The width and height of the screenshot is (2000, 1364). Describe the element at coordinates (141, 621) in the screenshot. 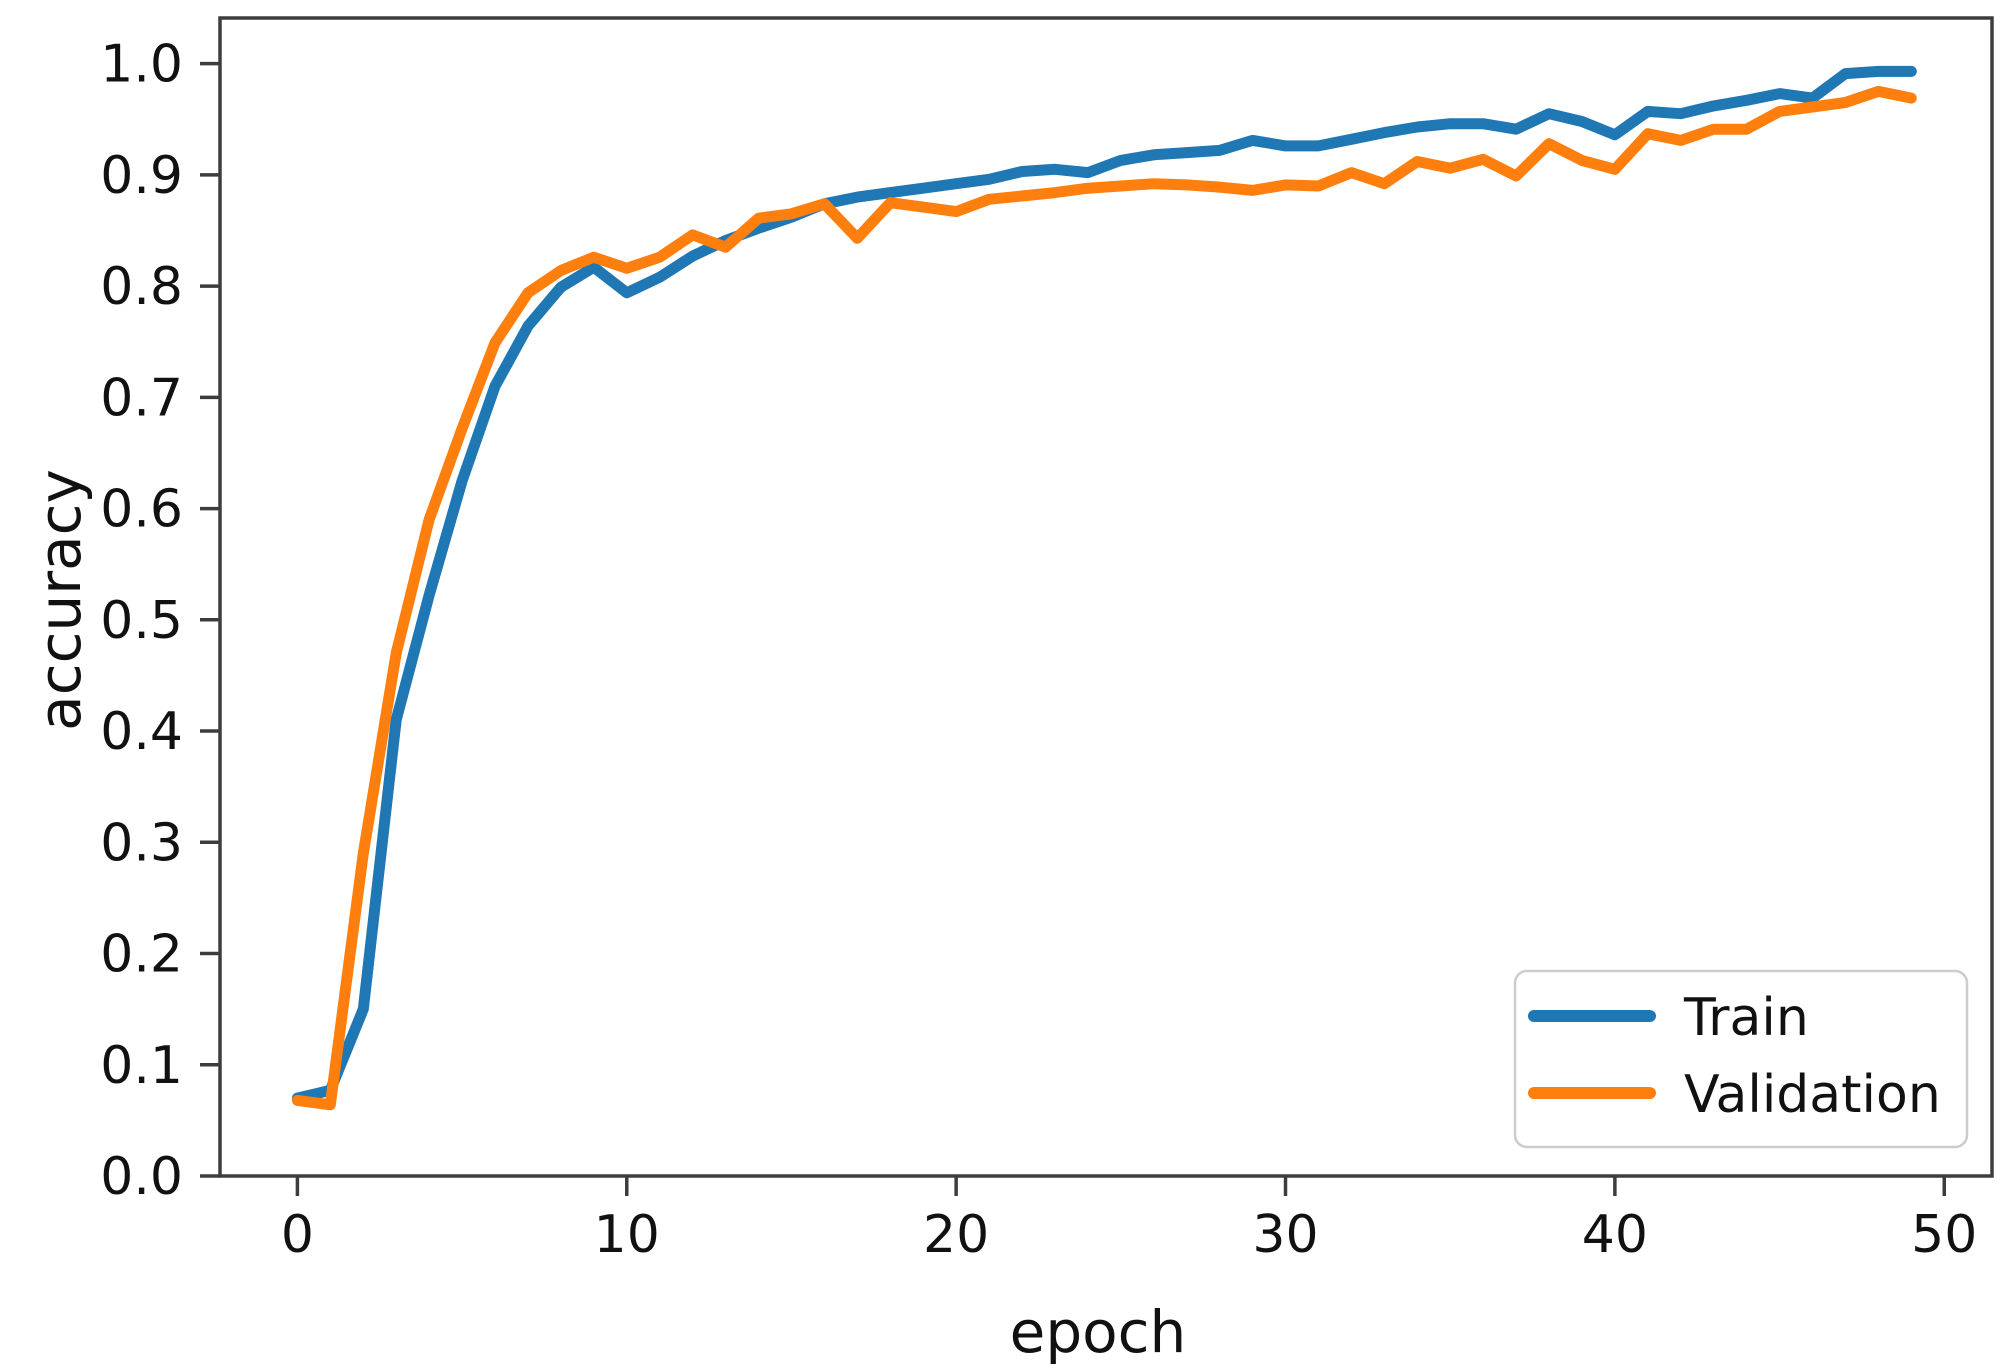

I see `y-tick-label: 0.5` at that location.